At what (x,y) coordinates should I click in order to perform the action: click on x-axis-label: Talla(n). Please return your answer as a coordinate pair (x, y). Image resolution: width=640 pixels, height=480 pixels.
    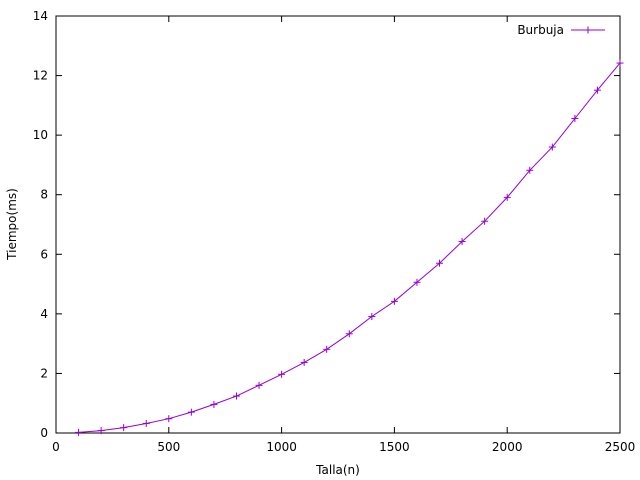
    Looking at the image, I should click on (337, 470).